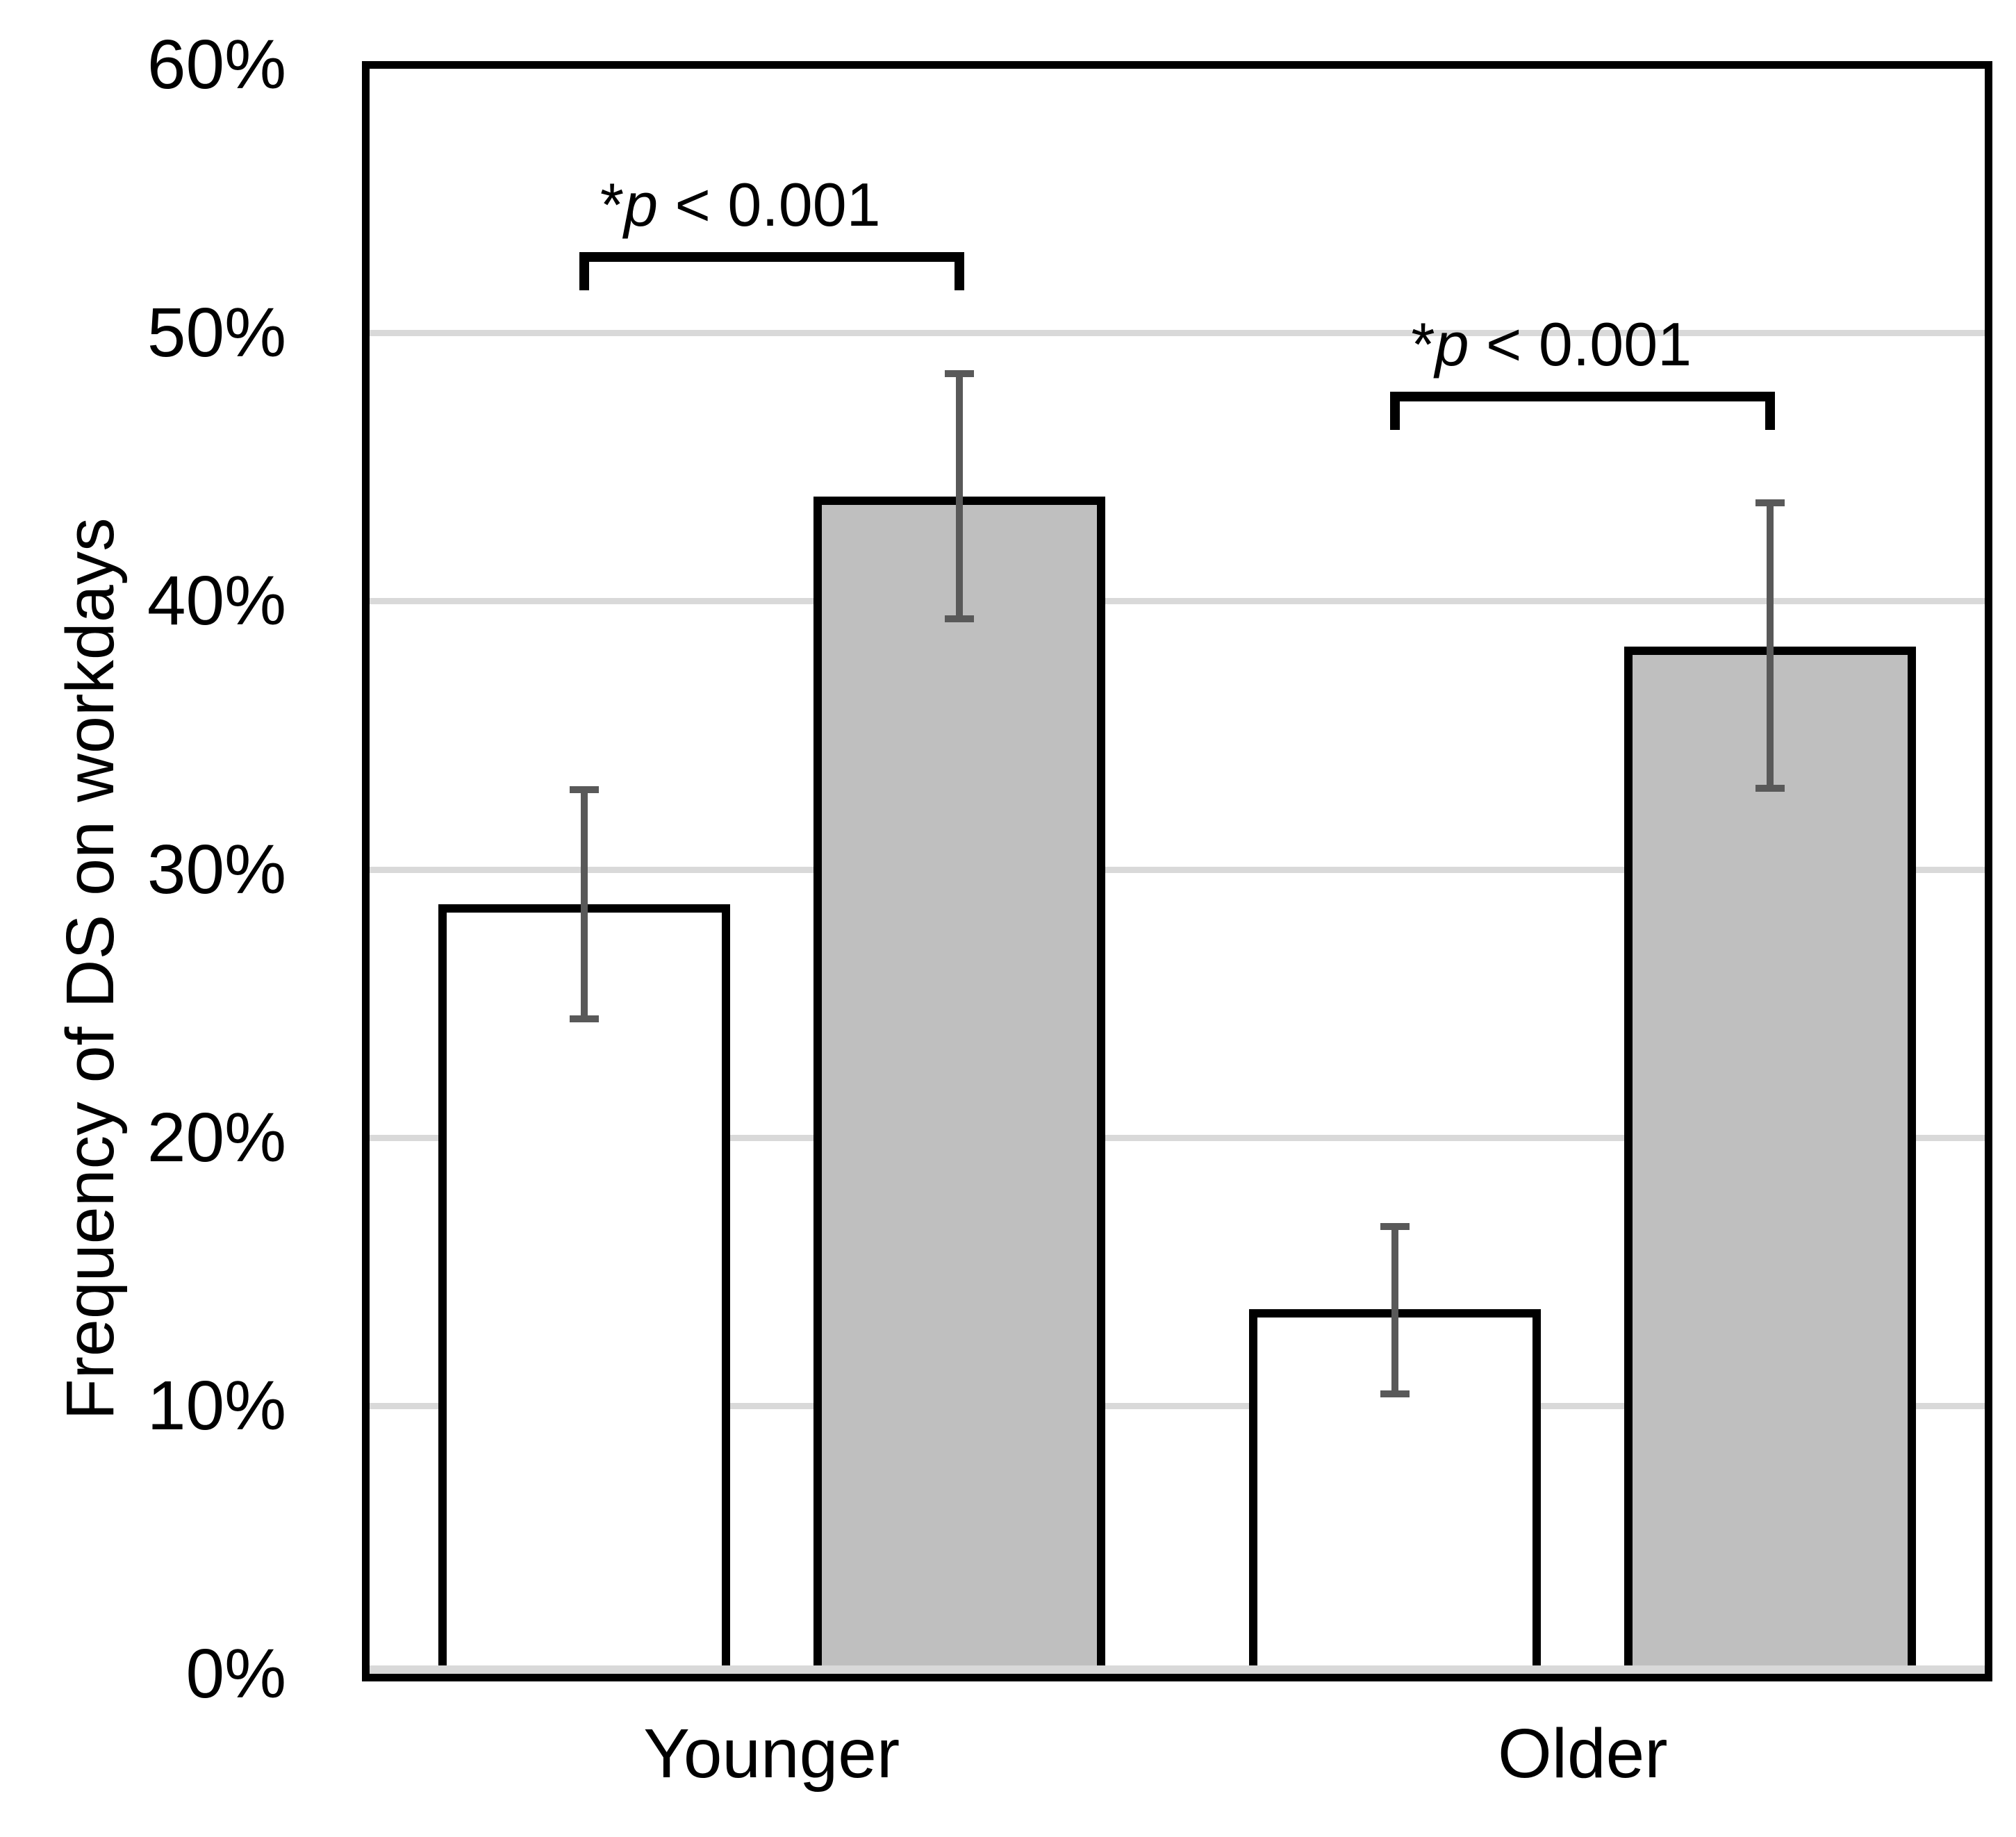  I want to click on y-tick-label-60: 60%, so click(216, 64).